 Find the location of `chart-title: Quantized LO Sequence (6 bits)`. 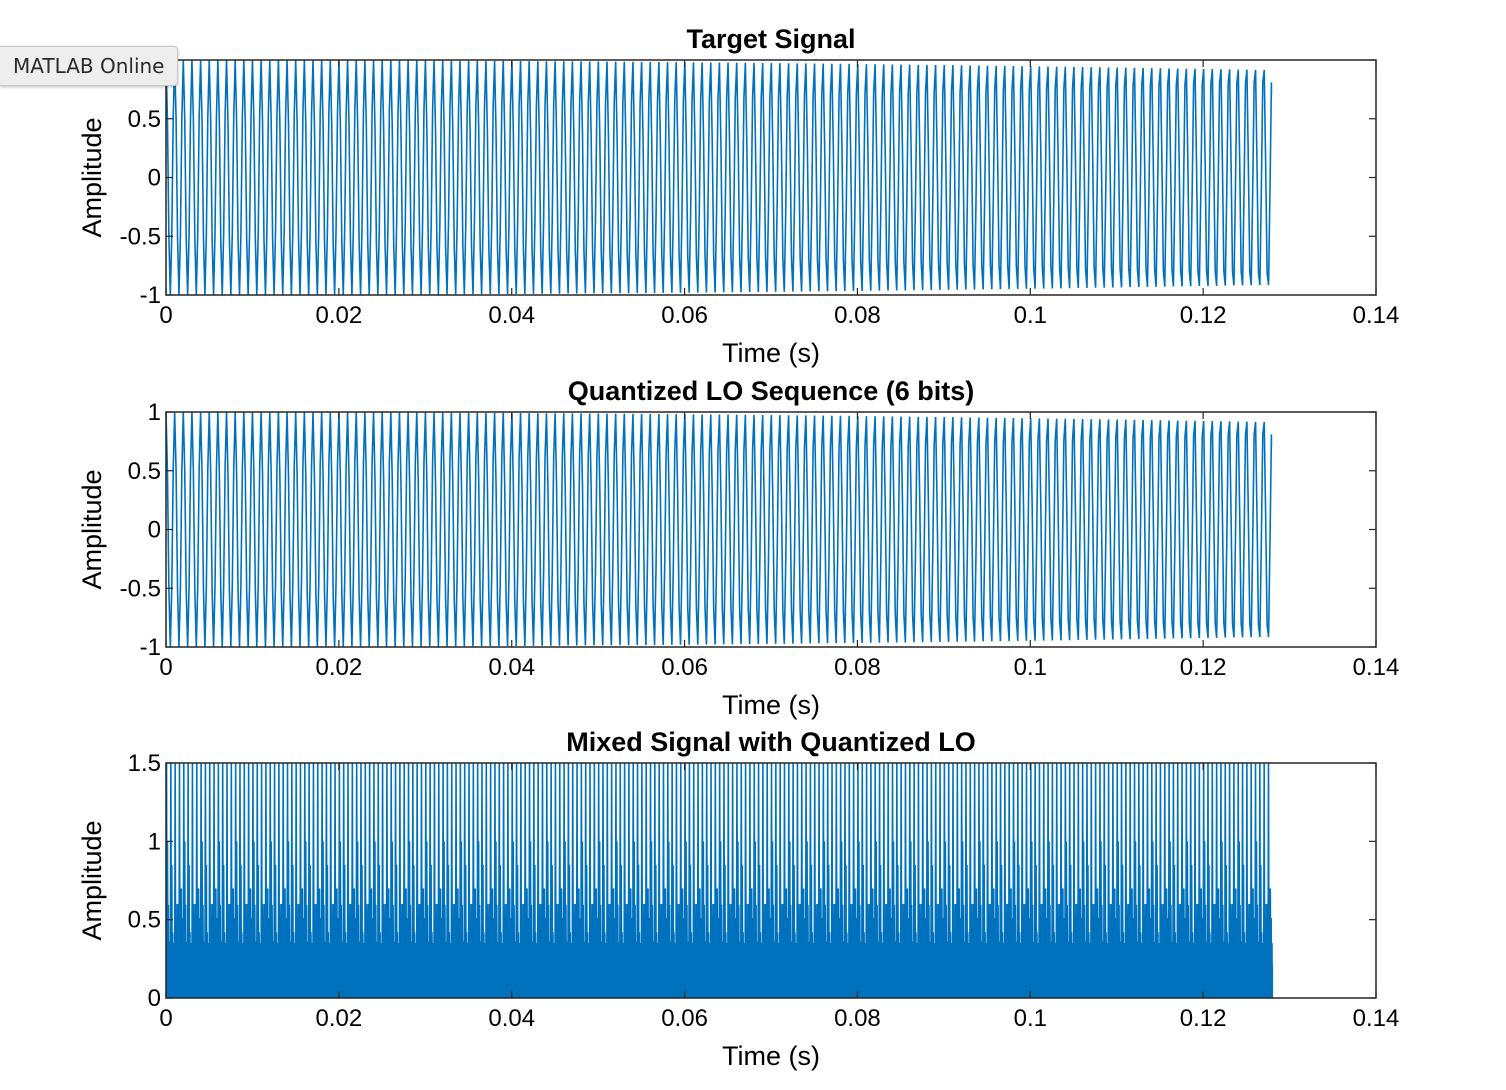

chart-title: Quantized LO Sequence (6 bits) is located at coordinates (771, 391).